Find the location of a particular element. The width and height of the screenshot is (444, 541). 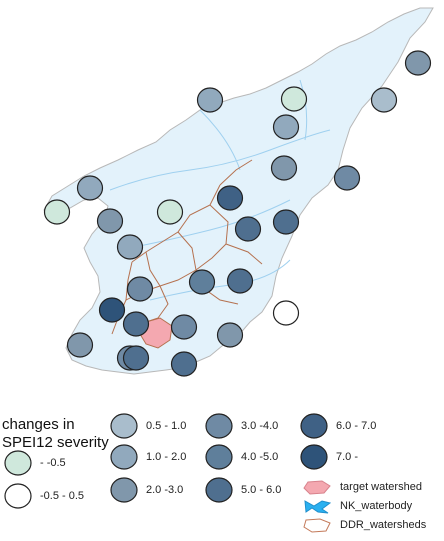

legend-layer-label: target watershed is located at coordinates (381, 487).